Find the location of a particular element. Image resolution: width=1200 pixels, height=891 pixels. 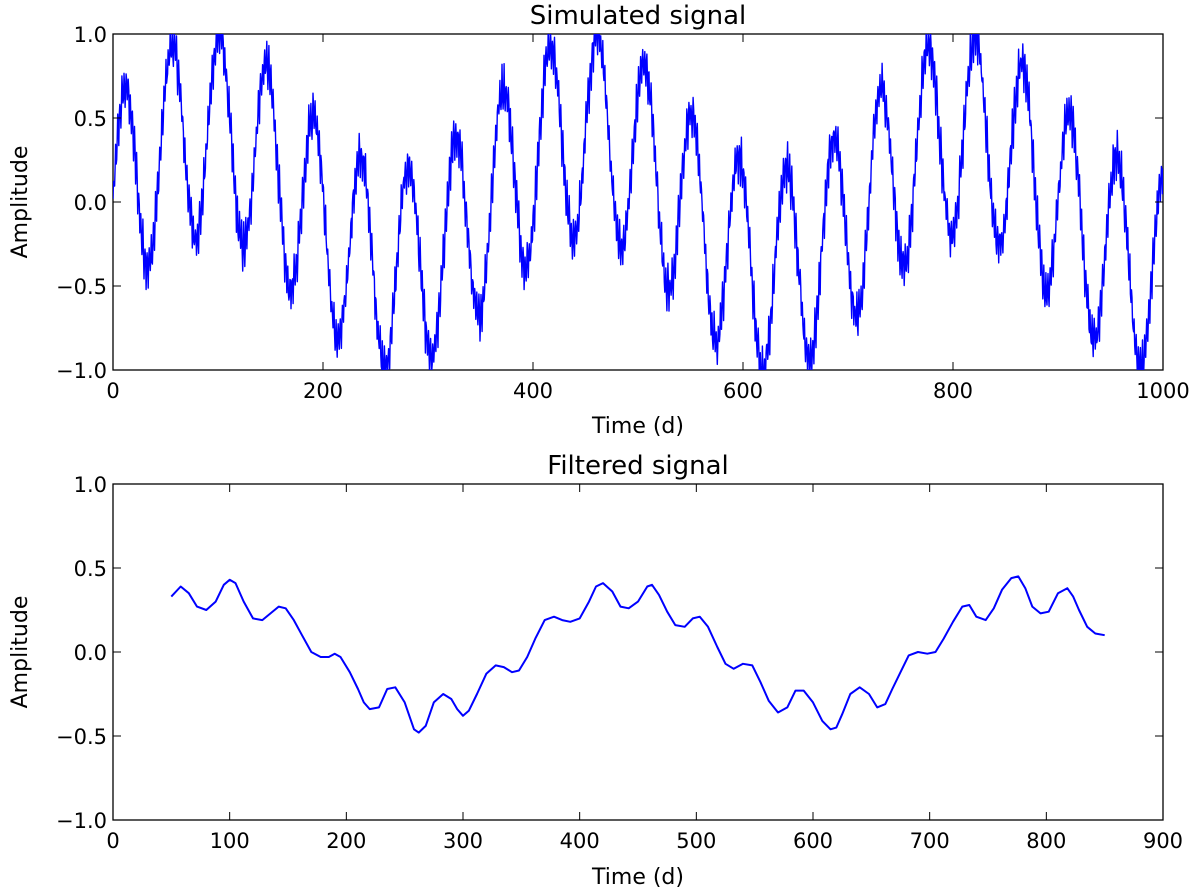

x-tick-label-simulated: 1000 is located at coordinates (1162, 391).